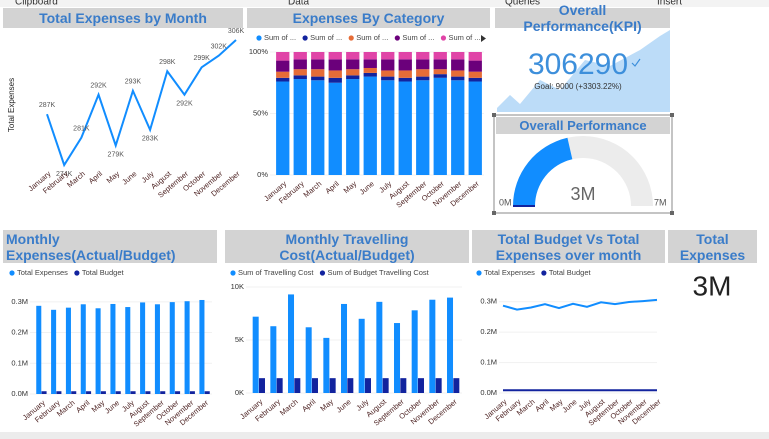 This screenshot has height=439, width=769. Describe the element at coordinates (522, 4) in the screenshot. I see `ribbon-label: Queries` at that location.